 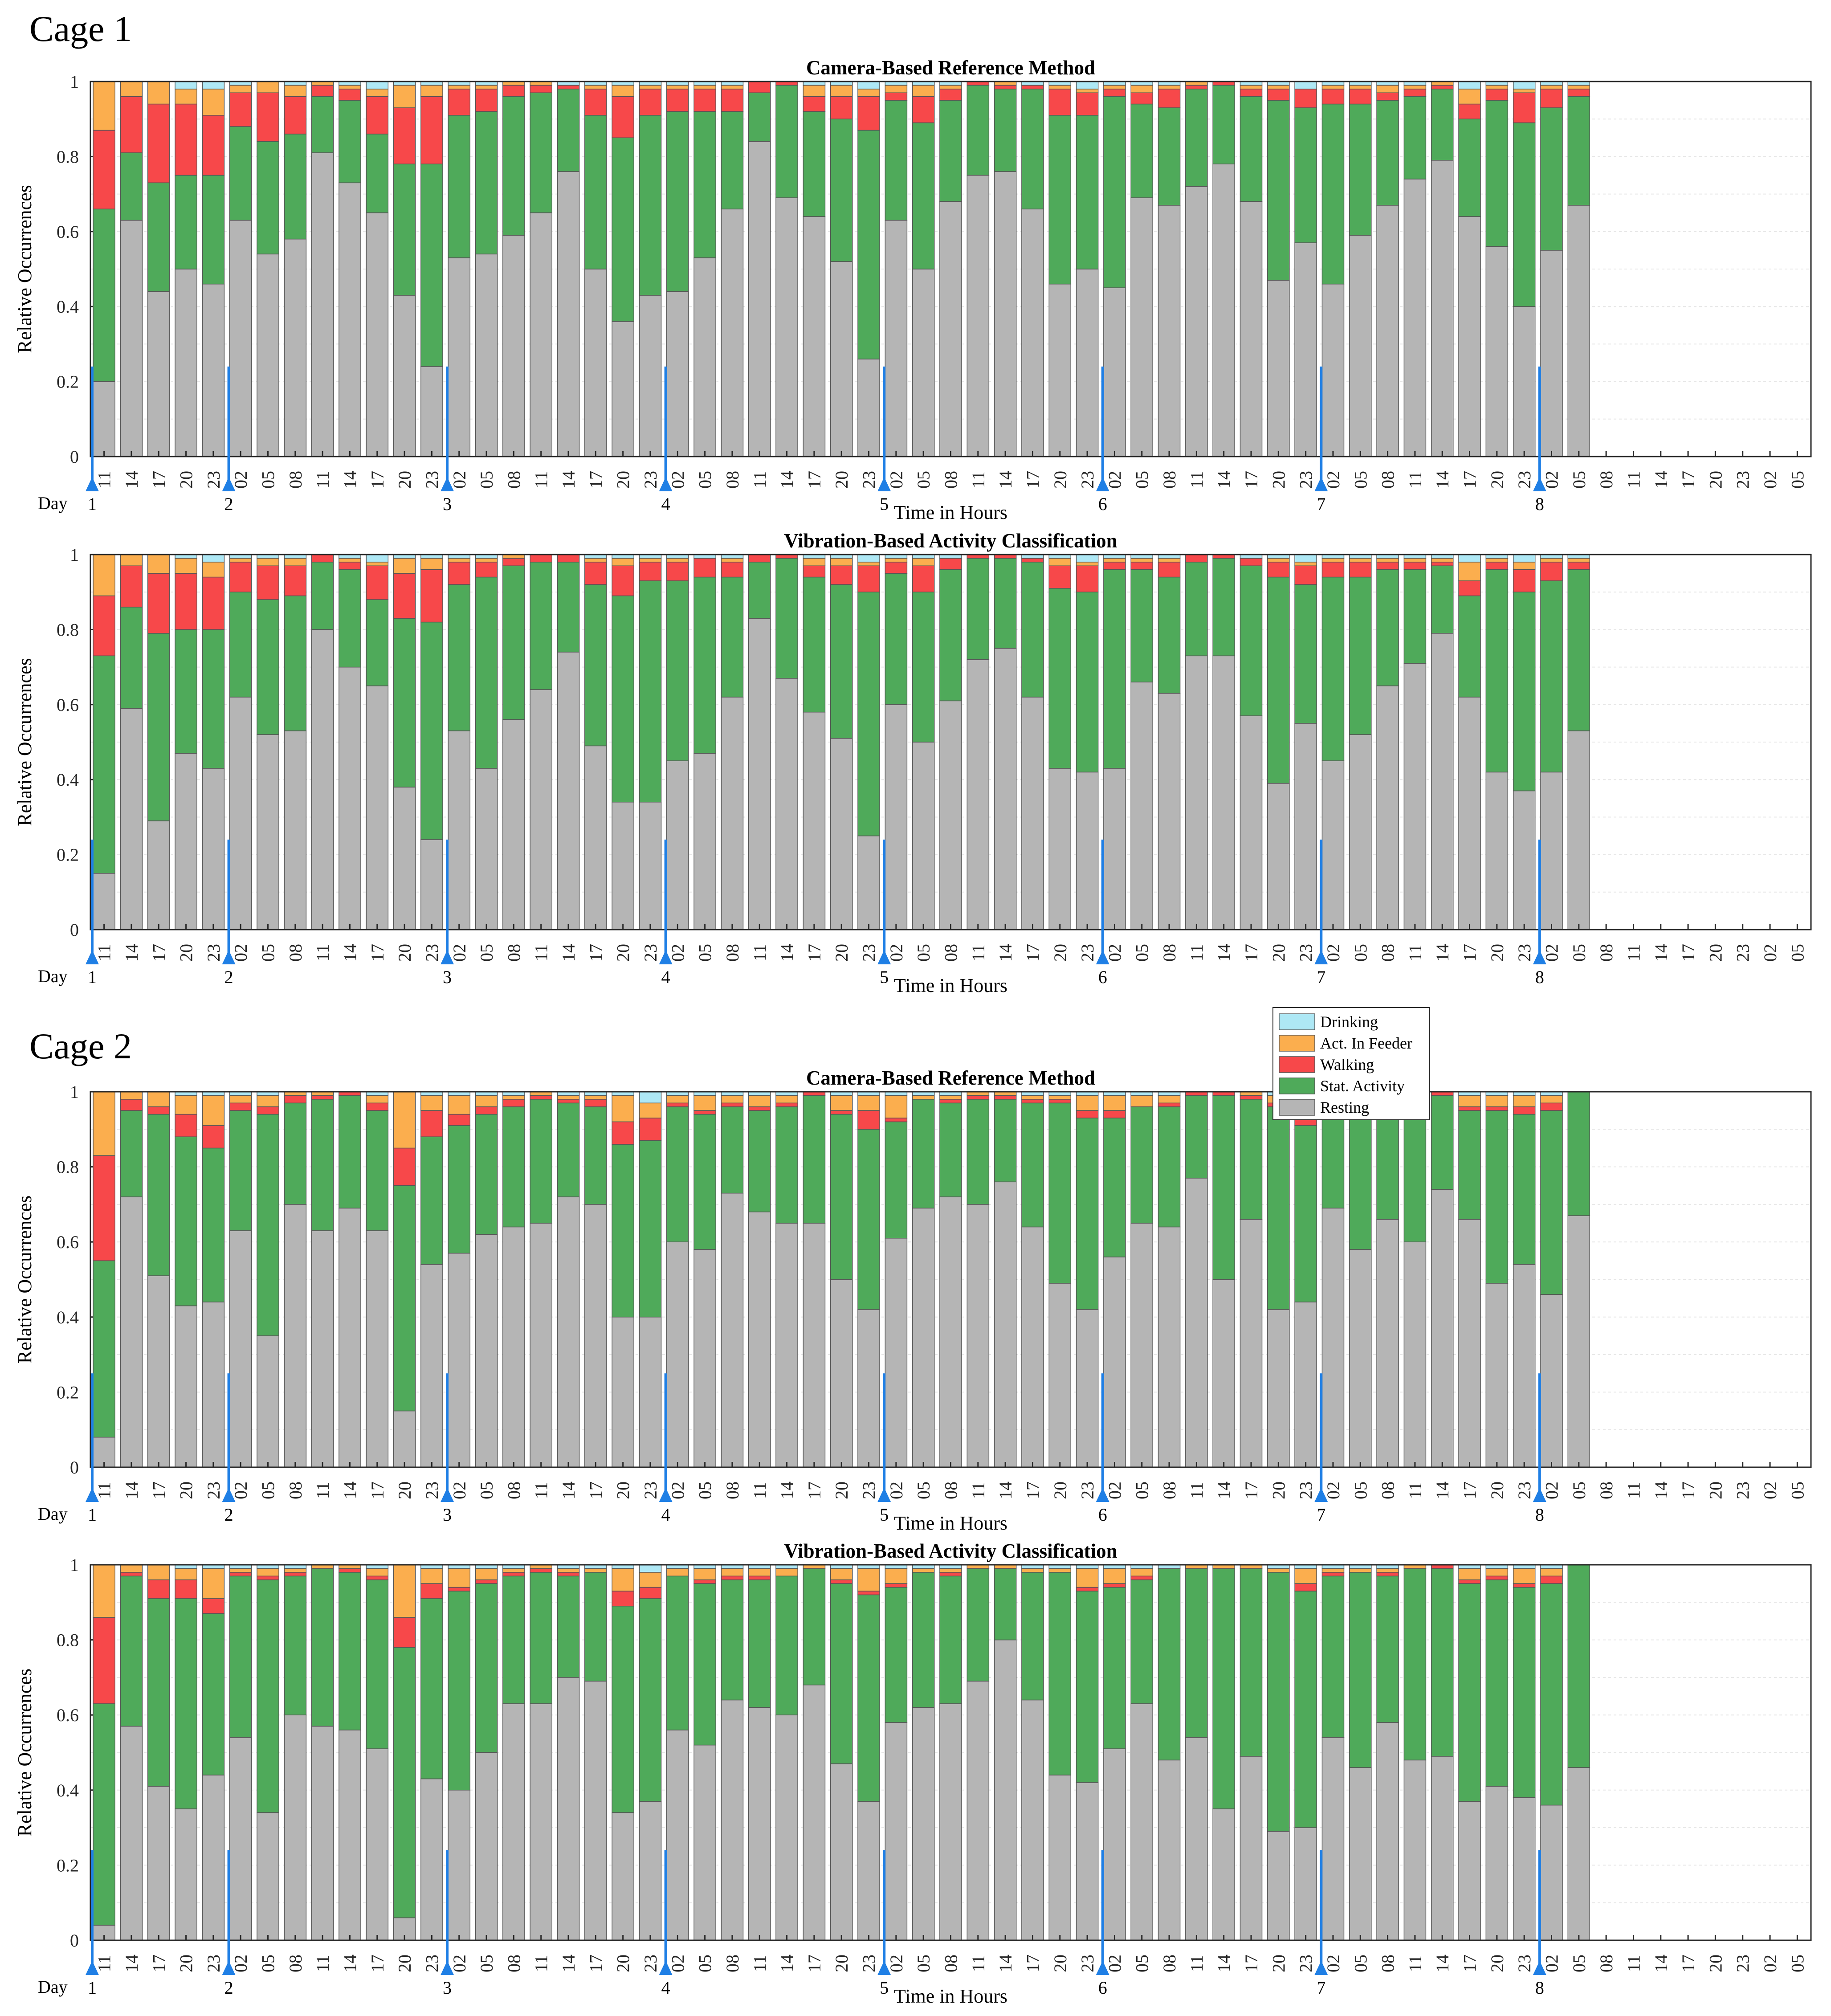 What do you see at coordinates (68, 1865) in the screenshot?
I see `y-tick-label: 0.2` at bounding box center [68, 1865].